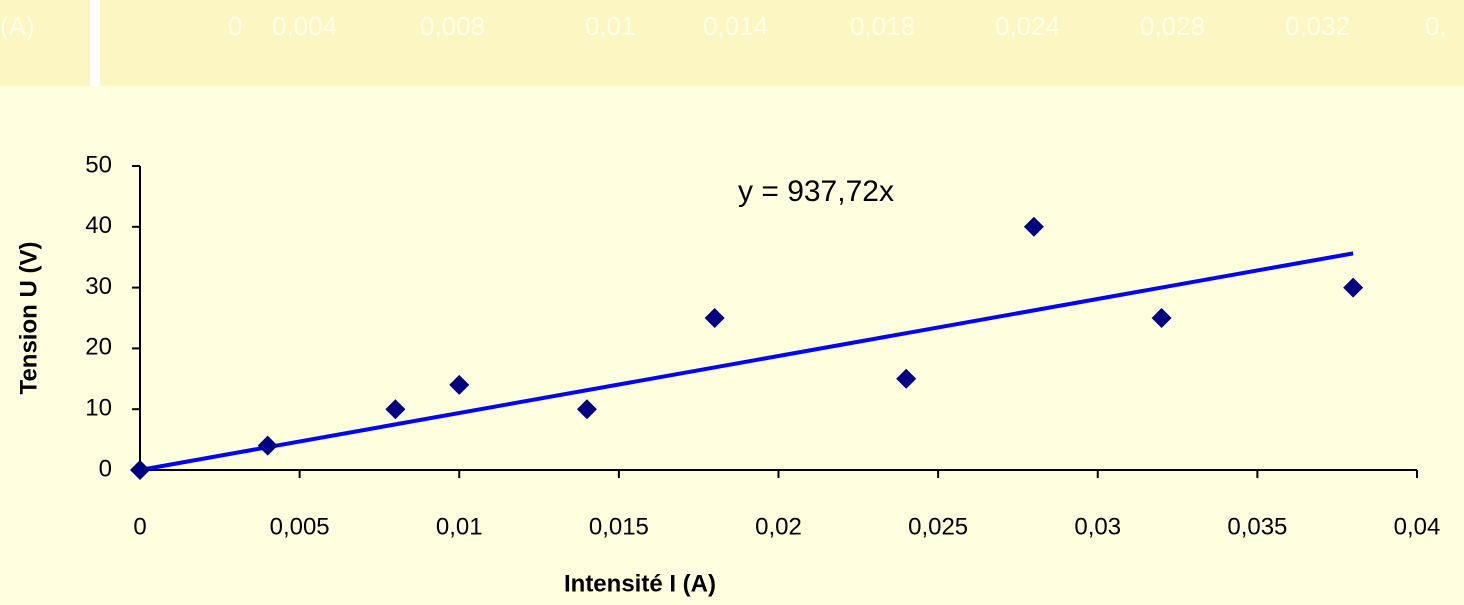 The width and height of the screenshot is (1464, 605). What do you see at coordinates (95, 43) in the screenshot?
I see `header-divider` at bounding box center [95, 43].